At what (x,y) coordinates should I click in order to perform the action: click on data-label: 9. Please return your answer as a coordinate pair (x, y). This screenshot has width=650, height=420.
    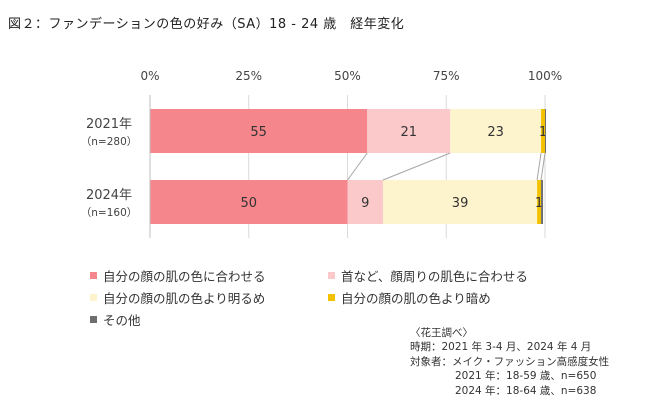
    Looking at the image, I should click on (365, 203).